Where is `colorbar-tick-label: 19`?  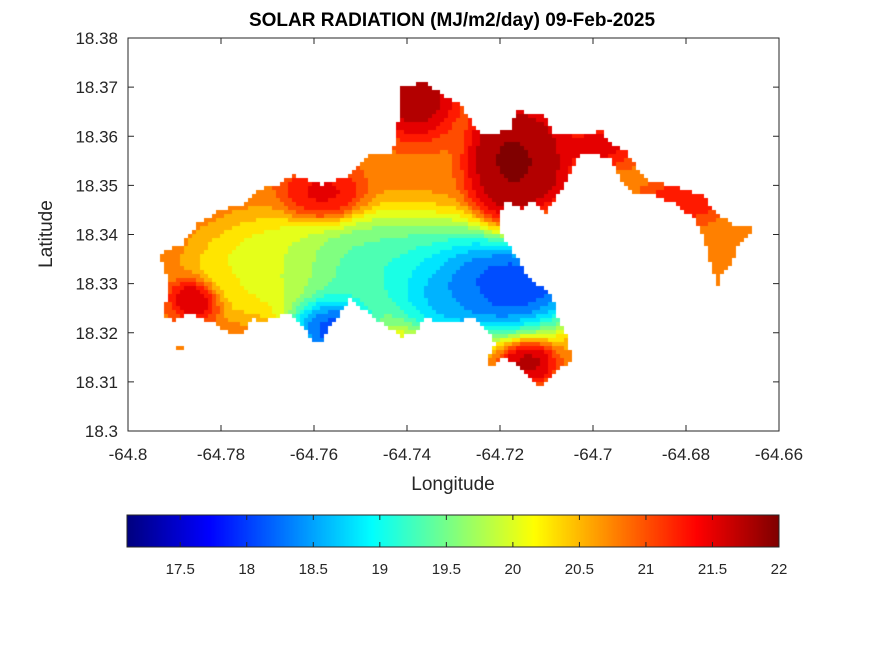 colorbar-tick-label: 19 is located at coordinates (379, 569).